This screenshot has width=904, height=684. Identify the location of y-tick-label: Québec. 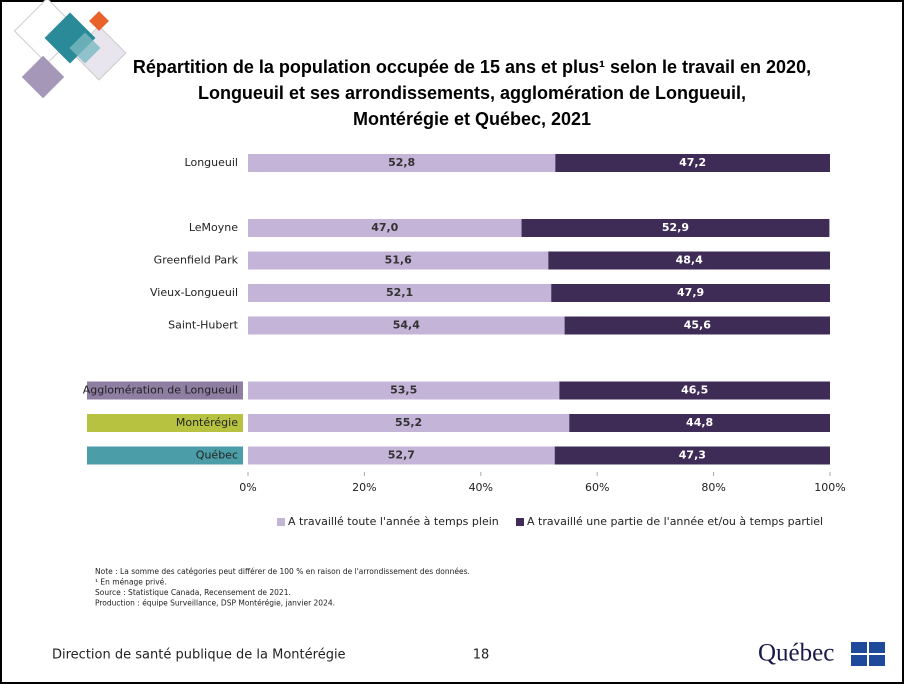
(217, 455).